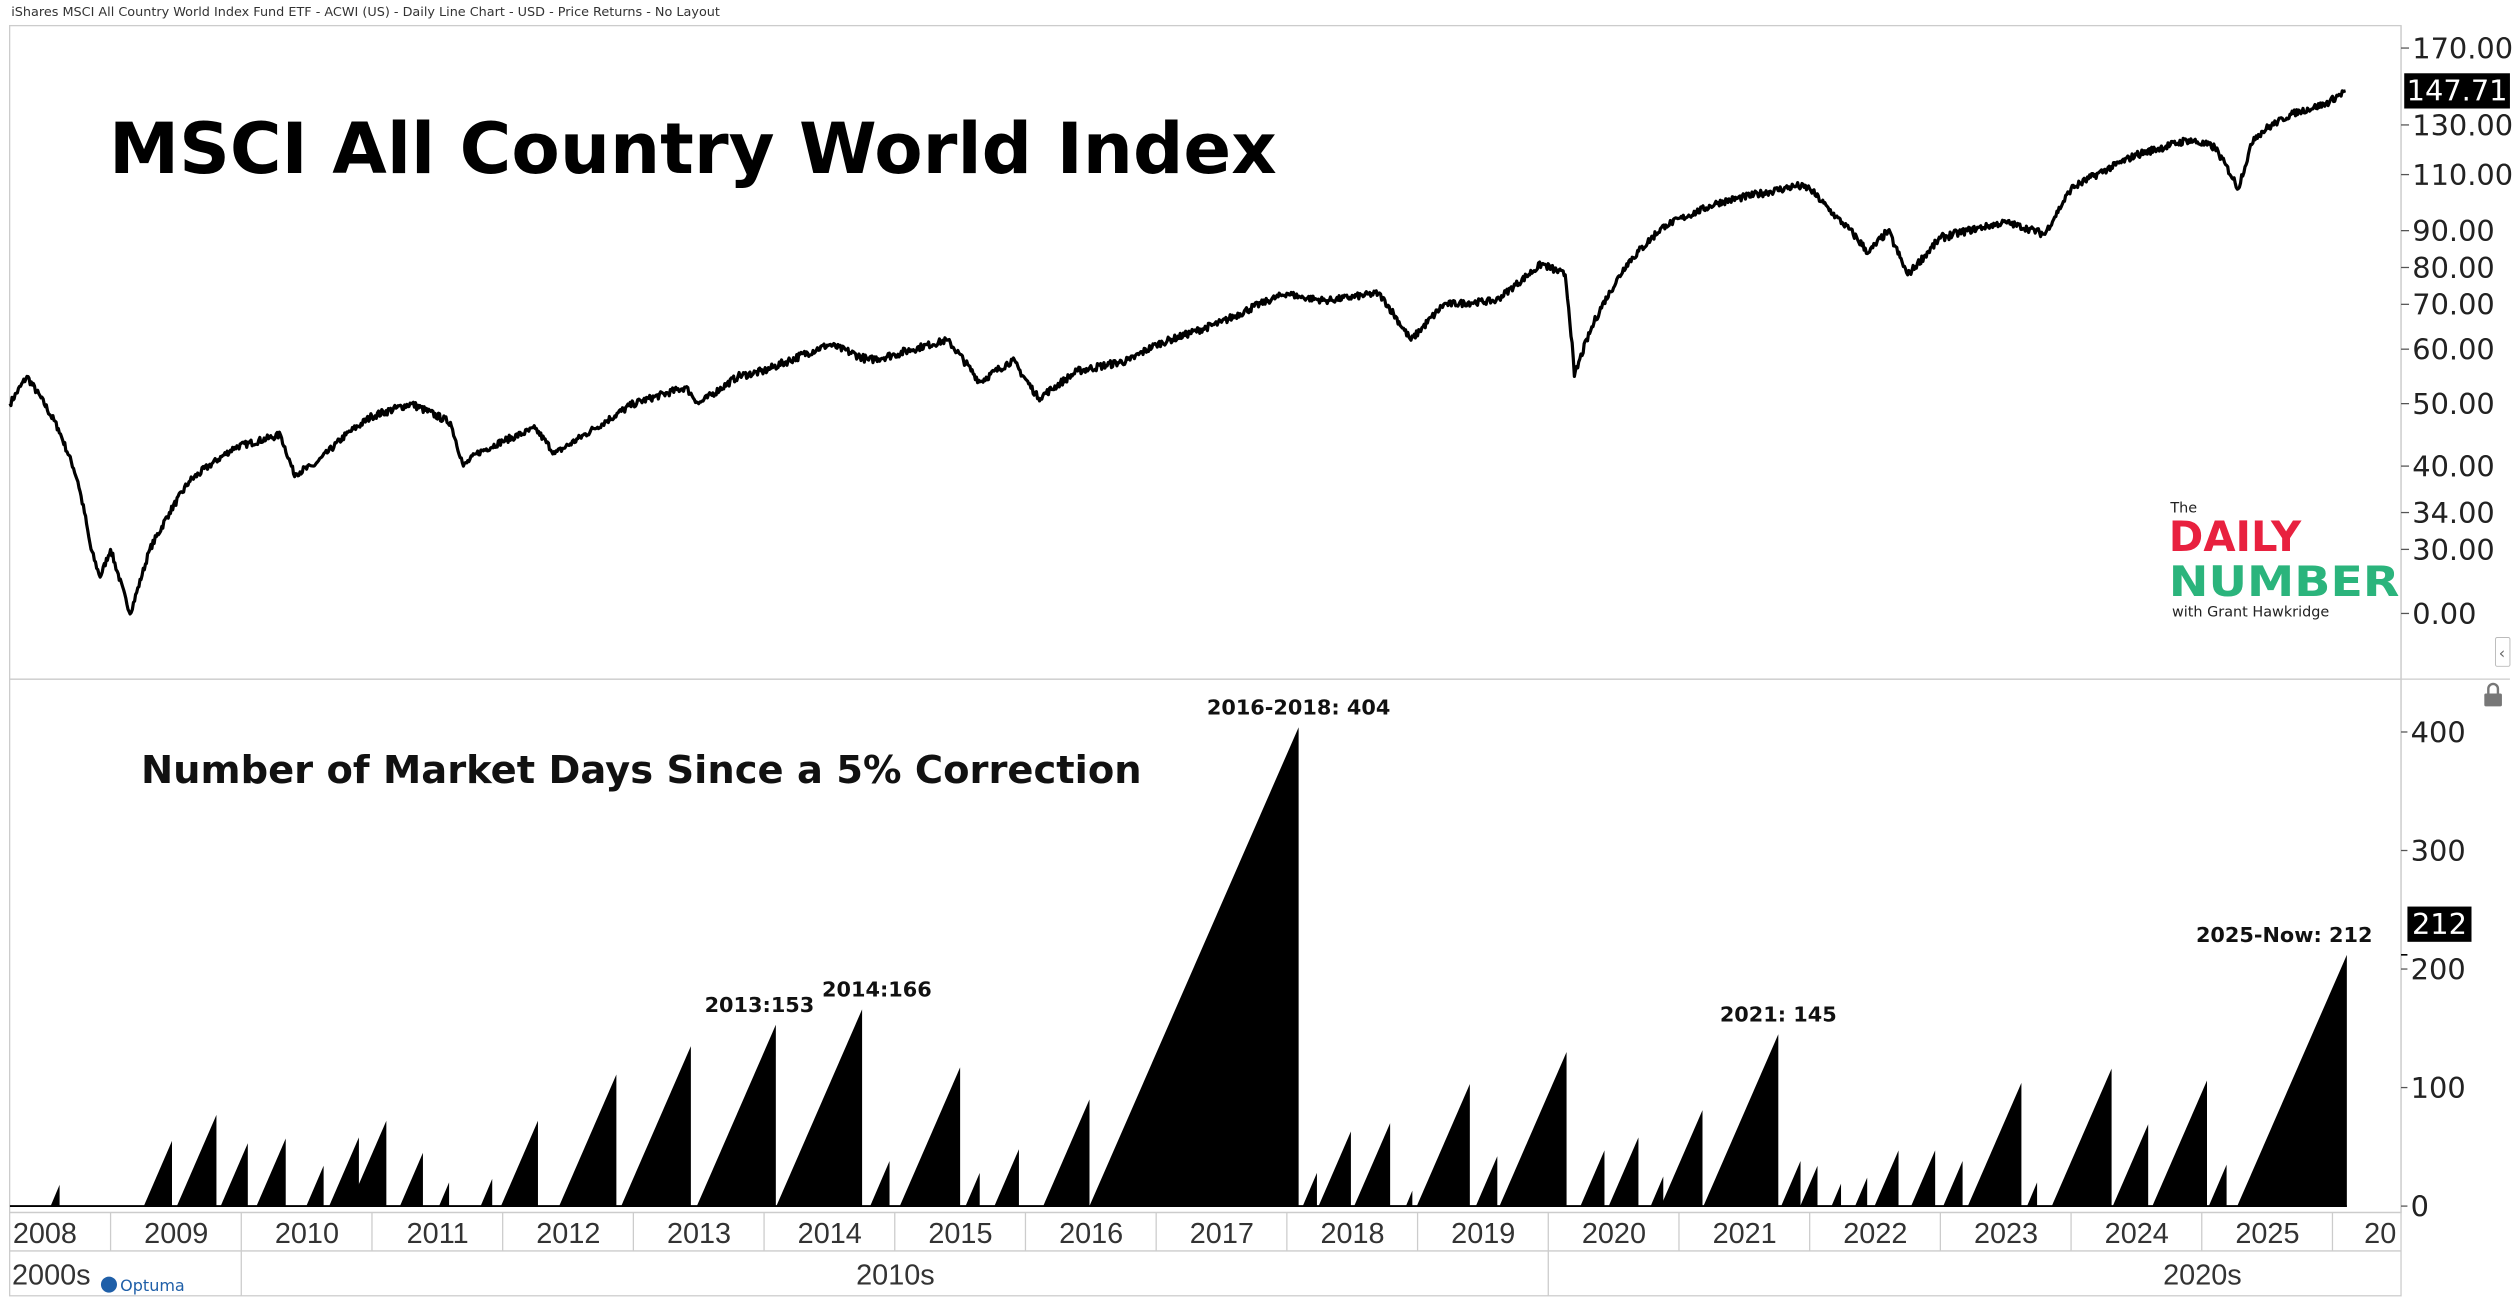 The width and height of the screenshot is (2518, 1307). Describe the element at coordinates (2462, 48) in the screenshot. I see `price-tick-label: 170.00` at that location.